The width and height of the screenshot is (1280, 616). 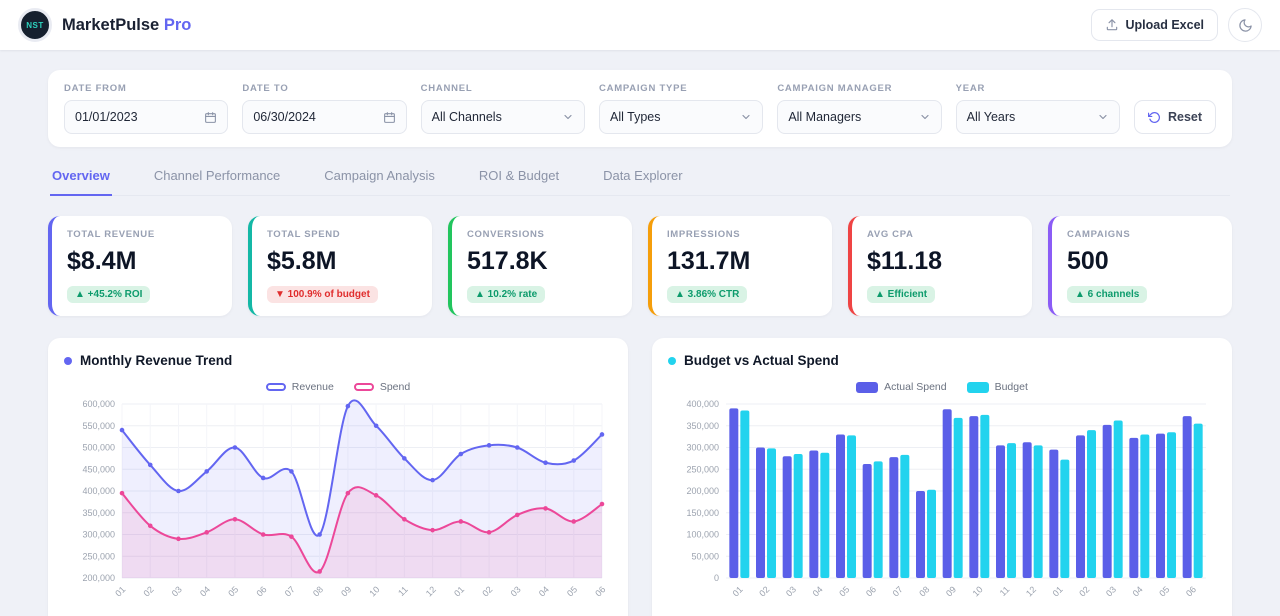 I want to click on tab-roi-budget: ROI & Budget, so click(x=519, y=175).